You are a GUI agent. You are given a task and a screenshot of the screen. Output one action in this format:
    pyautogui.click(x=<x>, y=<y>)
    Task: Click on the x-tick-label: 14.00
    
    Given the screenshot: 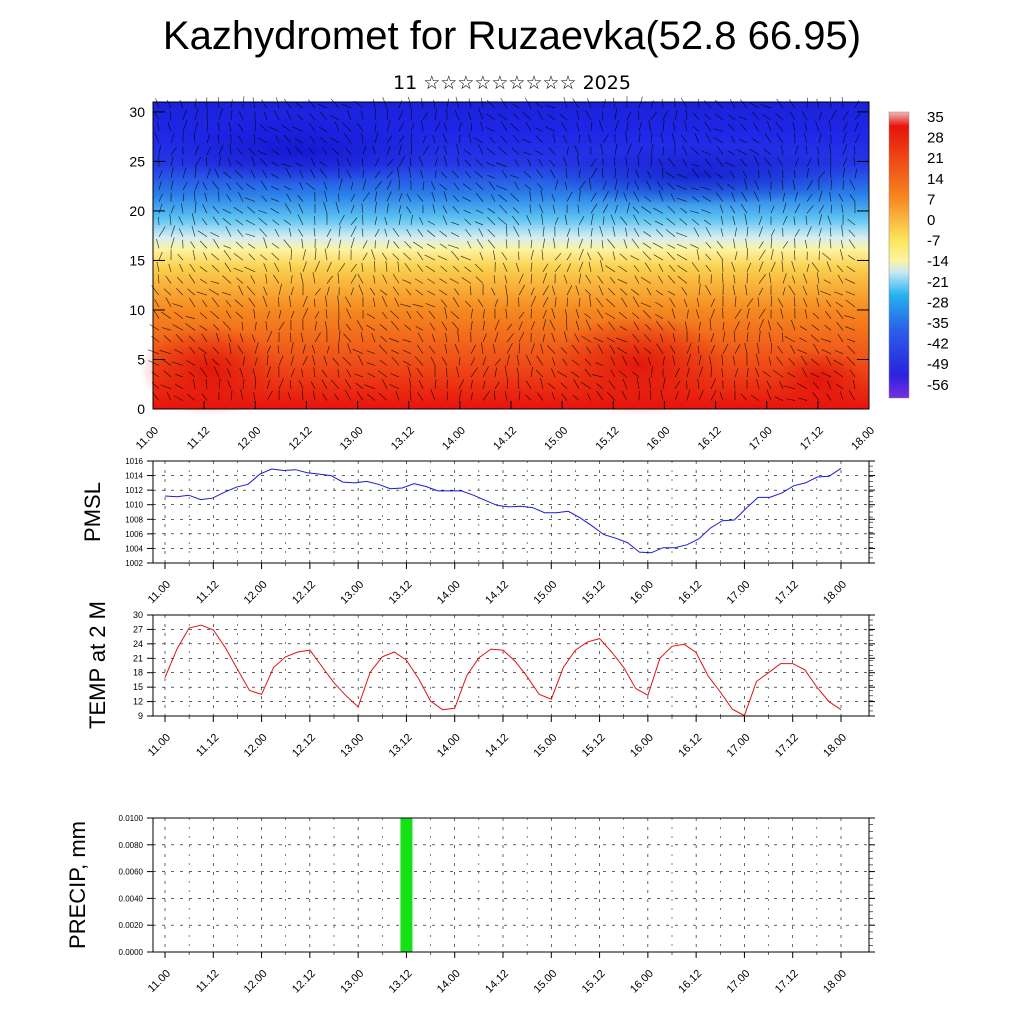 What is the action you would take?
    pyautogui.click(x=449, y=593)
    